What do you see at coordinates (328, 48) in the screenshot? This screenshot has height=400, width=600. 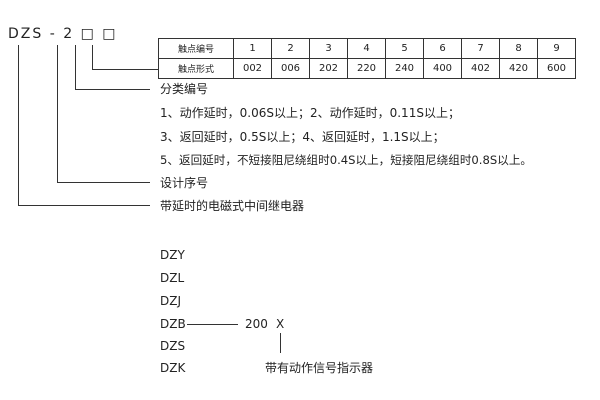 I see `table-cell: 3` at bounding box center [328, 48].